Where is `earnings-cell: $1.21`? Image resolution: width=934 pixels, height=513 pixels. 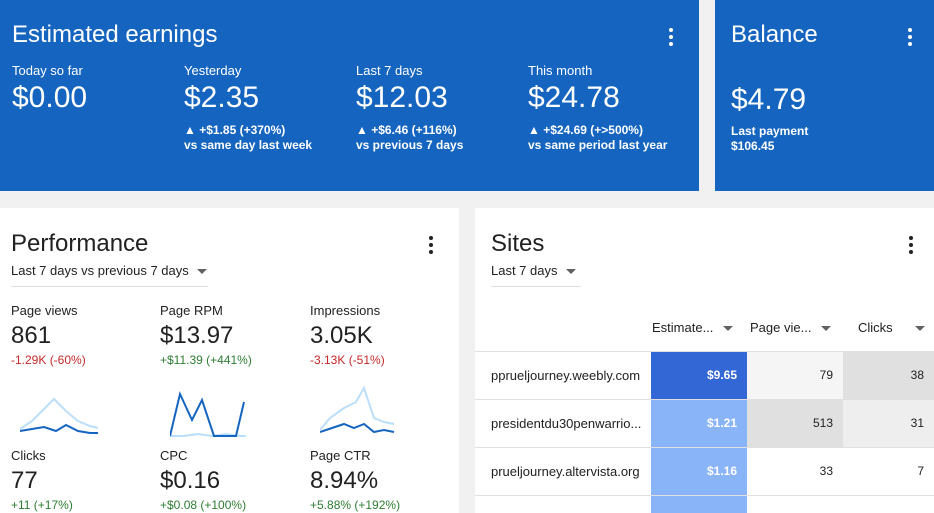 earnings-cell: $1.21 is located at coordinates (699, 423).